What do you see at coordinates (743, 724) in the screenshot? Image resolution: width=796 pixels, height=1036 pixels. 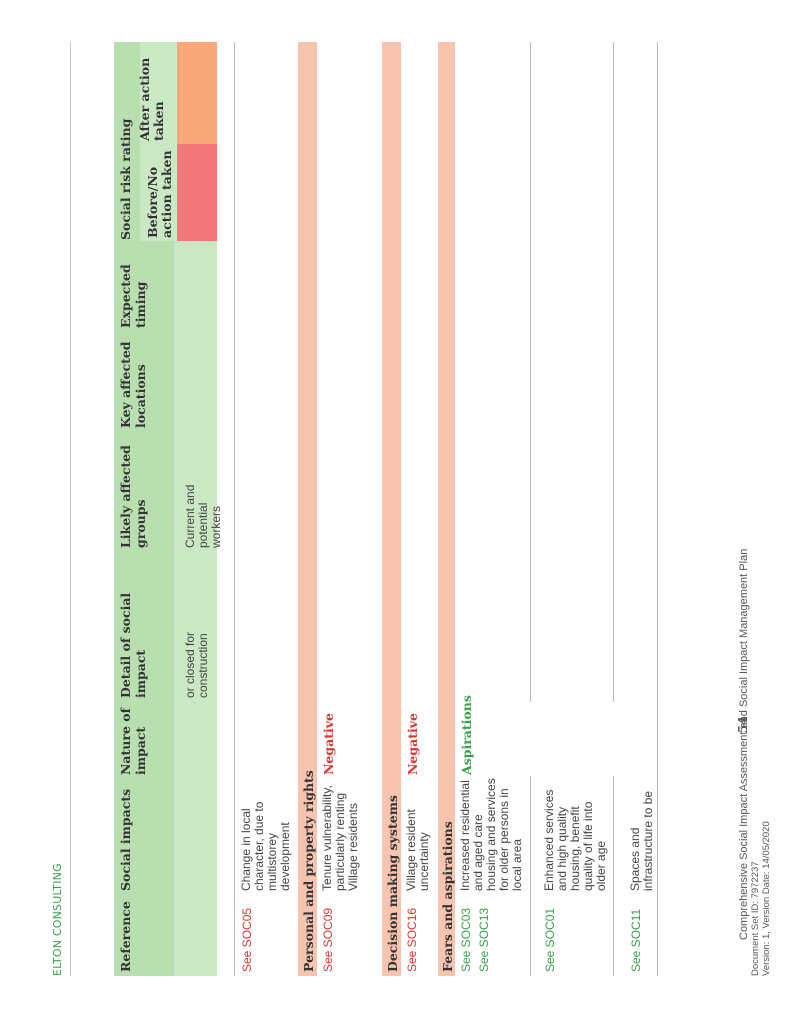 I see `page-number: 54` at bounding box center [743, 724].